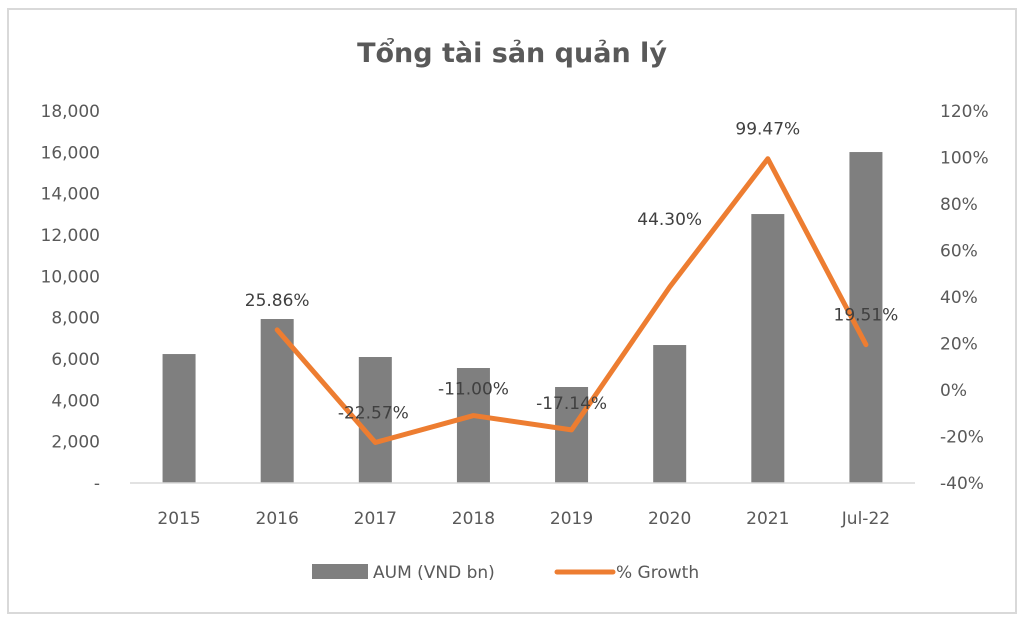  I want to click on right-axis-ticks: -40% -20% 0% 20% 40% 60% 80% 100% 120%, so click(964, 298).